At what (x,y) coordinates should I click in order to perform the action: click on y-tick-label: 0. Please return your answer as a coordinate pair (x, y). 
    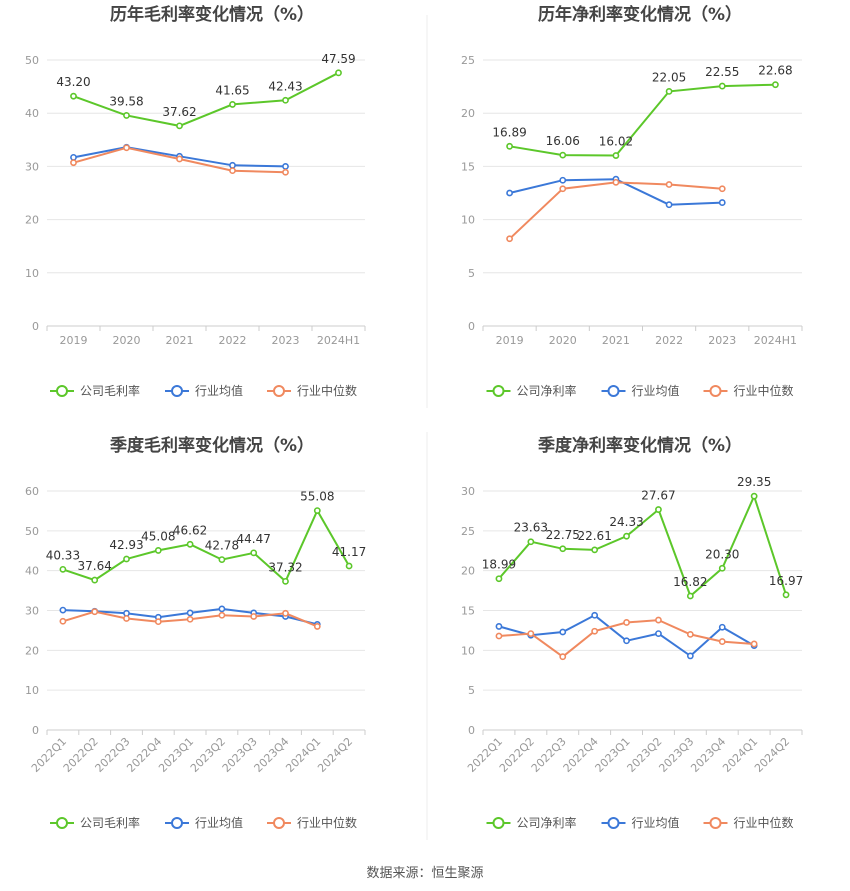
    Looking at the image, I should click on (35, 730).